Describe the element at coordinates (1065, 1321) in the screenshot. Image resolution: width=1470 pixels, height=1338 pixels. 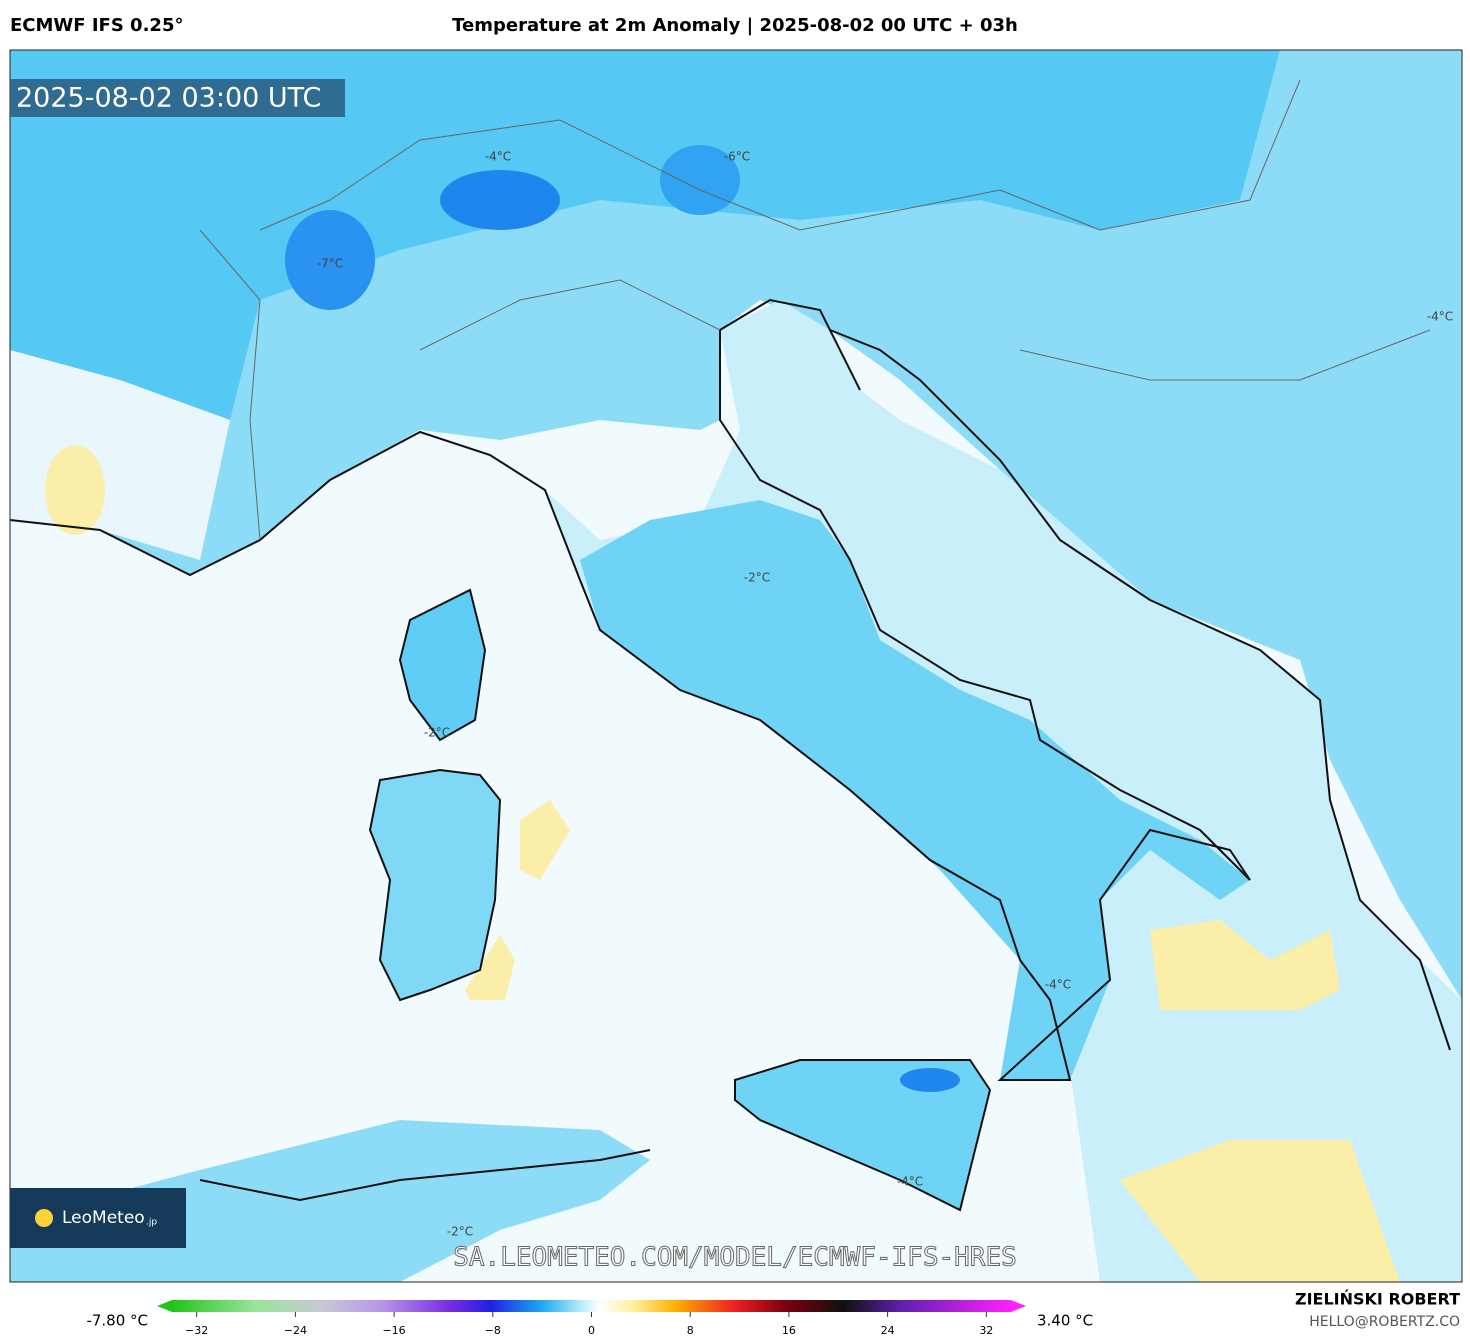
I see `colorbar-max: 3.40 °C` at that location.